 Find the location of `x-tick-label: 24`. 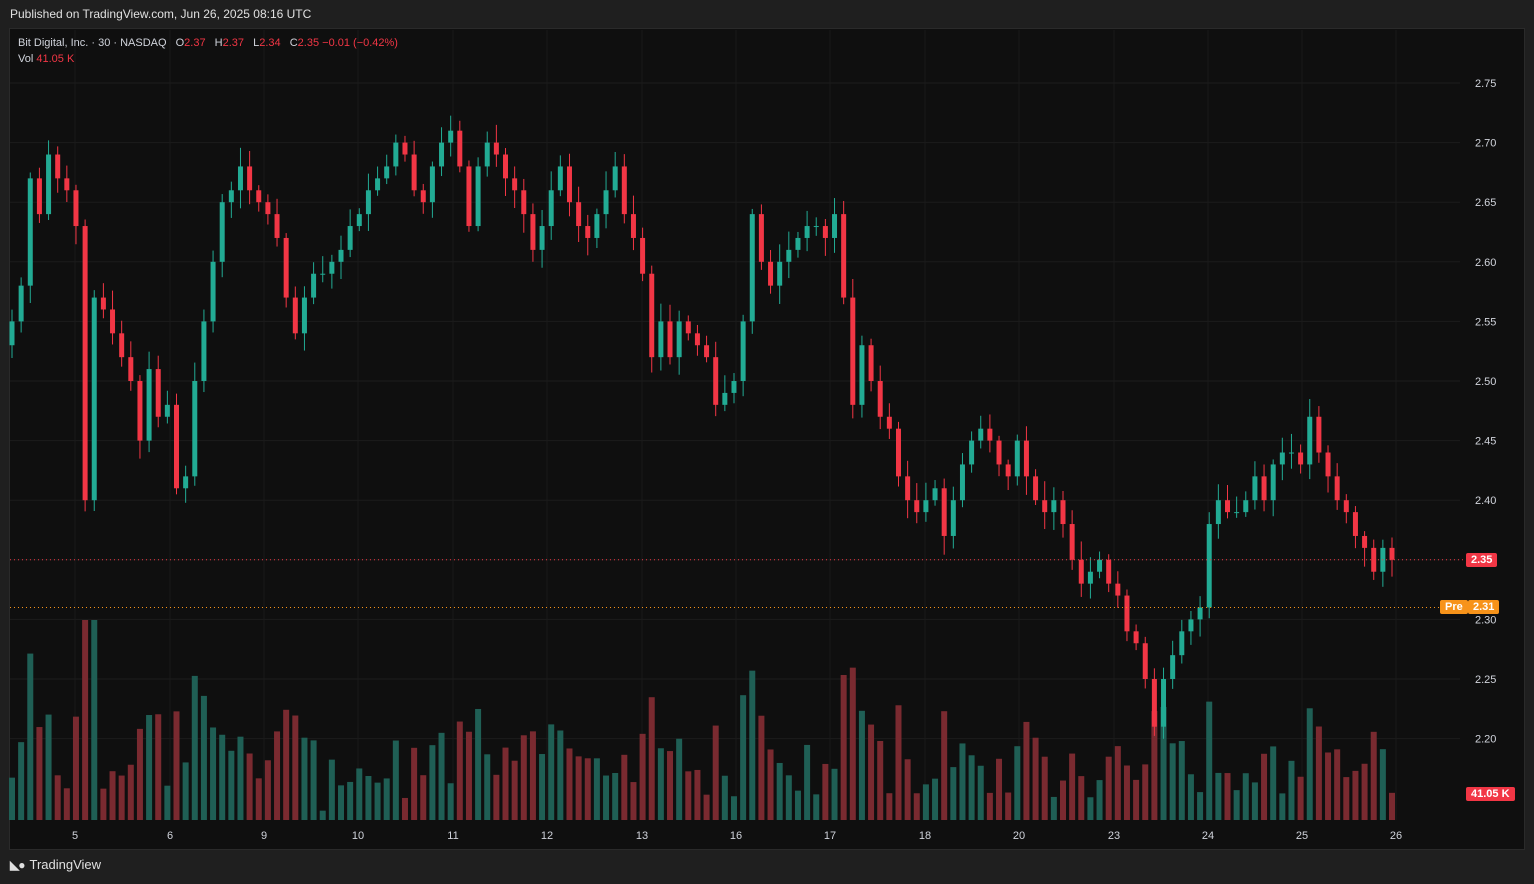

x-tick-label: 24 is located at coordinates (1208, 836).